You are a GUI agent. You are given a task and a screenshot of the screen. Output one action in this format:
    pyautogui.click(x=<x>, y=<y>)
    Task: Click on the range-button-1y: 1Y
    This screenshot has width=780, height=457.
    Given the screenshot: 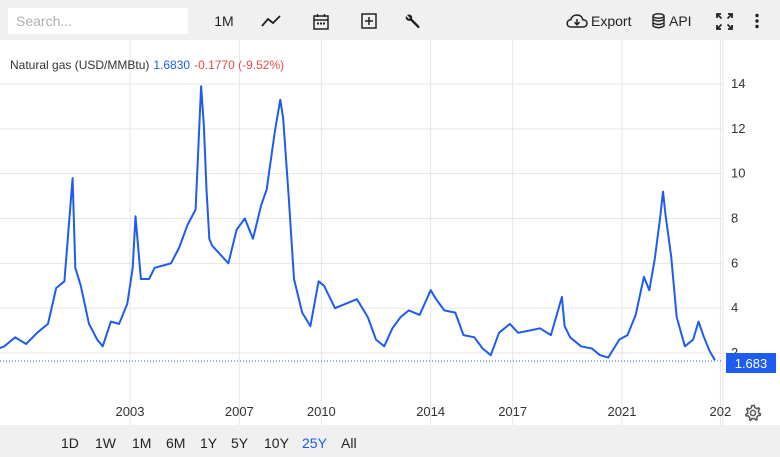 What is the action you would take?
    pyautogui.click(x=209, y=443)
    